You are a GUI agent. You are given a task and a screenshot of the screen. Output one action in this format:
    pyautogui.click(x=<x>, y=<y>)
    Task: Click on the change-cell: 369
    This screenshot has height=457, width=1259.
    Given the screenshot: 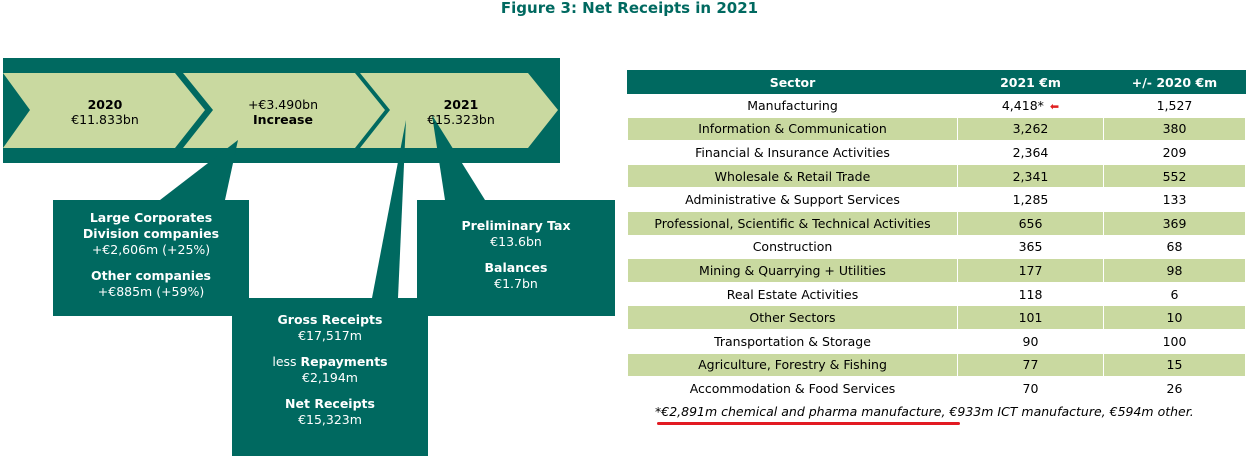 What is the action you would take?
    pyautogui.click(x=1174, y=223)
    